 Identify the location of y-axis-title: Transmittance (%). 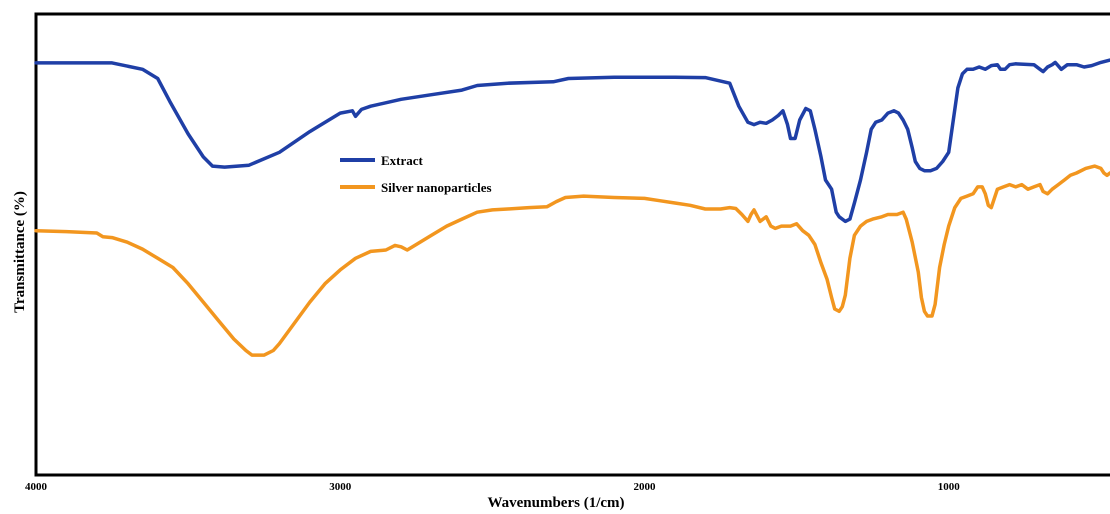
(20, 252).